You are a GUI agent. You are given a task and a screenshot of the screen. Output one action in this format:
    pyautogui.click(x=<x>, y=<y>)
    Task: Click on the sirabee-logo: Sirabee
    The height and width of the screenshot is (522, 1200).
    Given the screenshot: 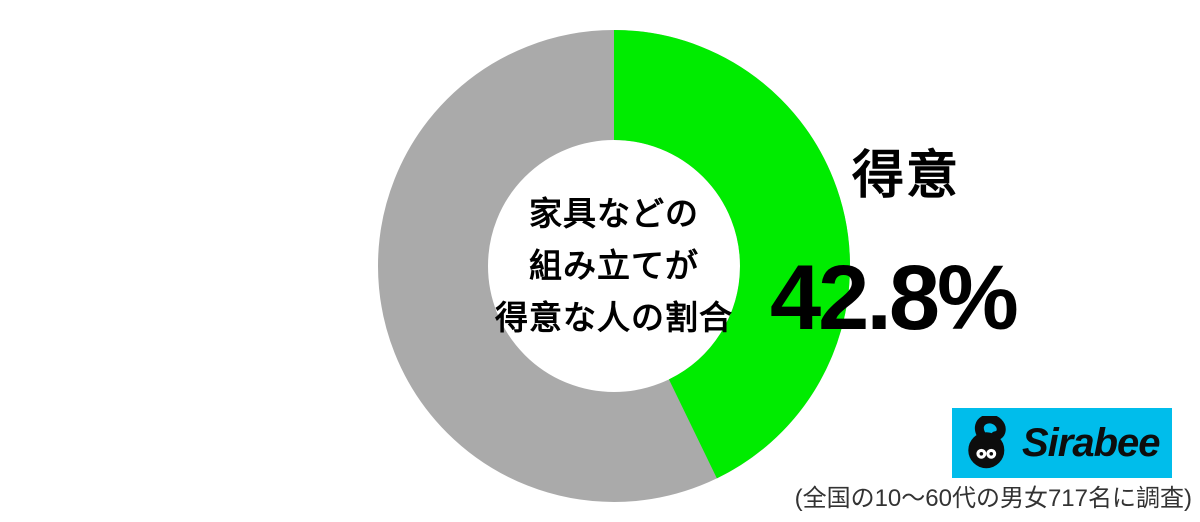 What is the action you would take?
    pyautogui.click(x=1062, y=443)
    